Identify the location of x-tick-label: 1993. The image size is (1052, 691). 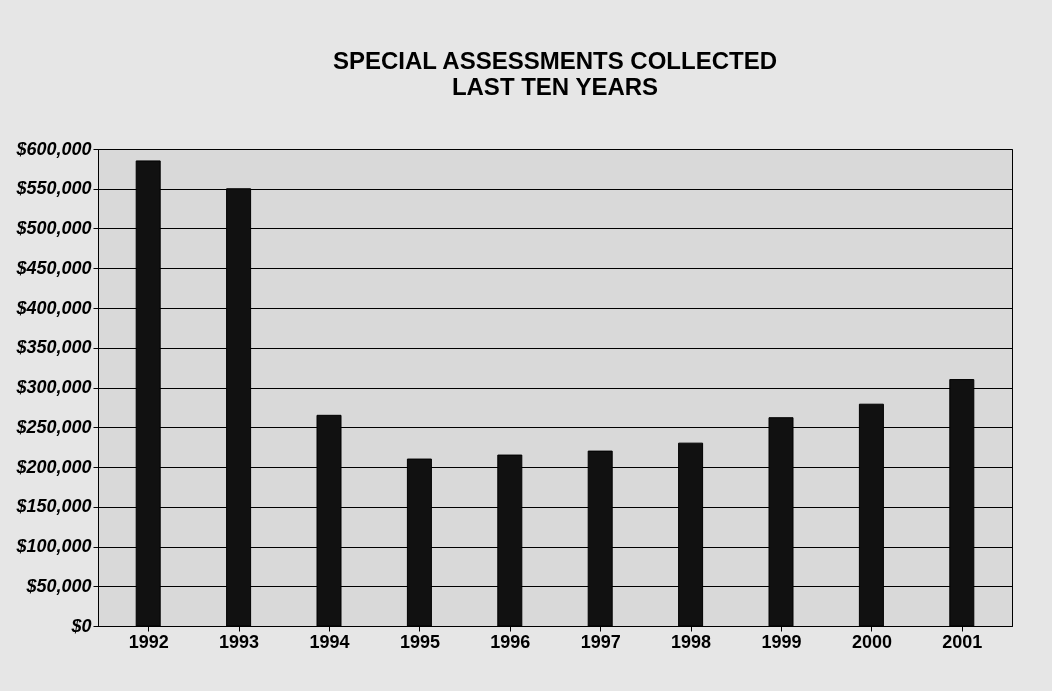
(239, 641).